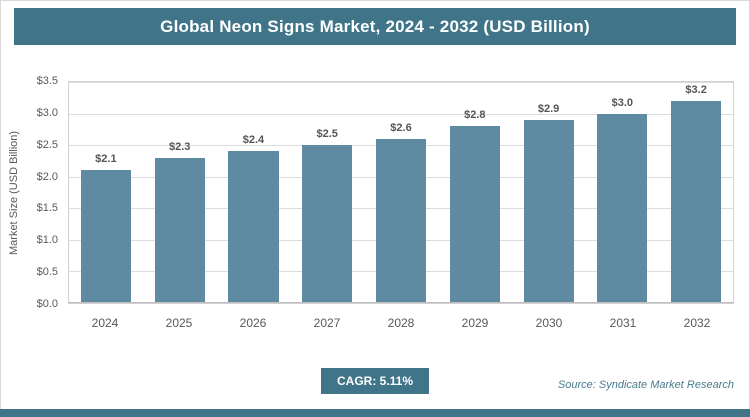  What do you see at coordinates (253, 323) in the screenshot?
I see `x-tick-label: 2026` at bounding box center [253, 323].